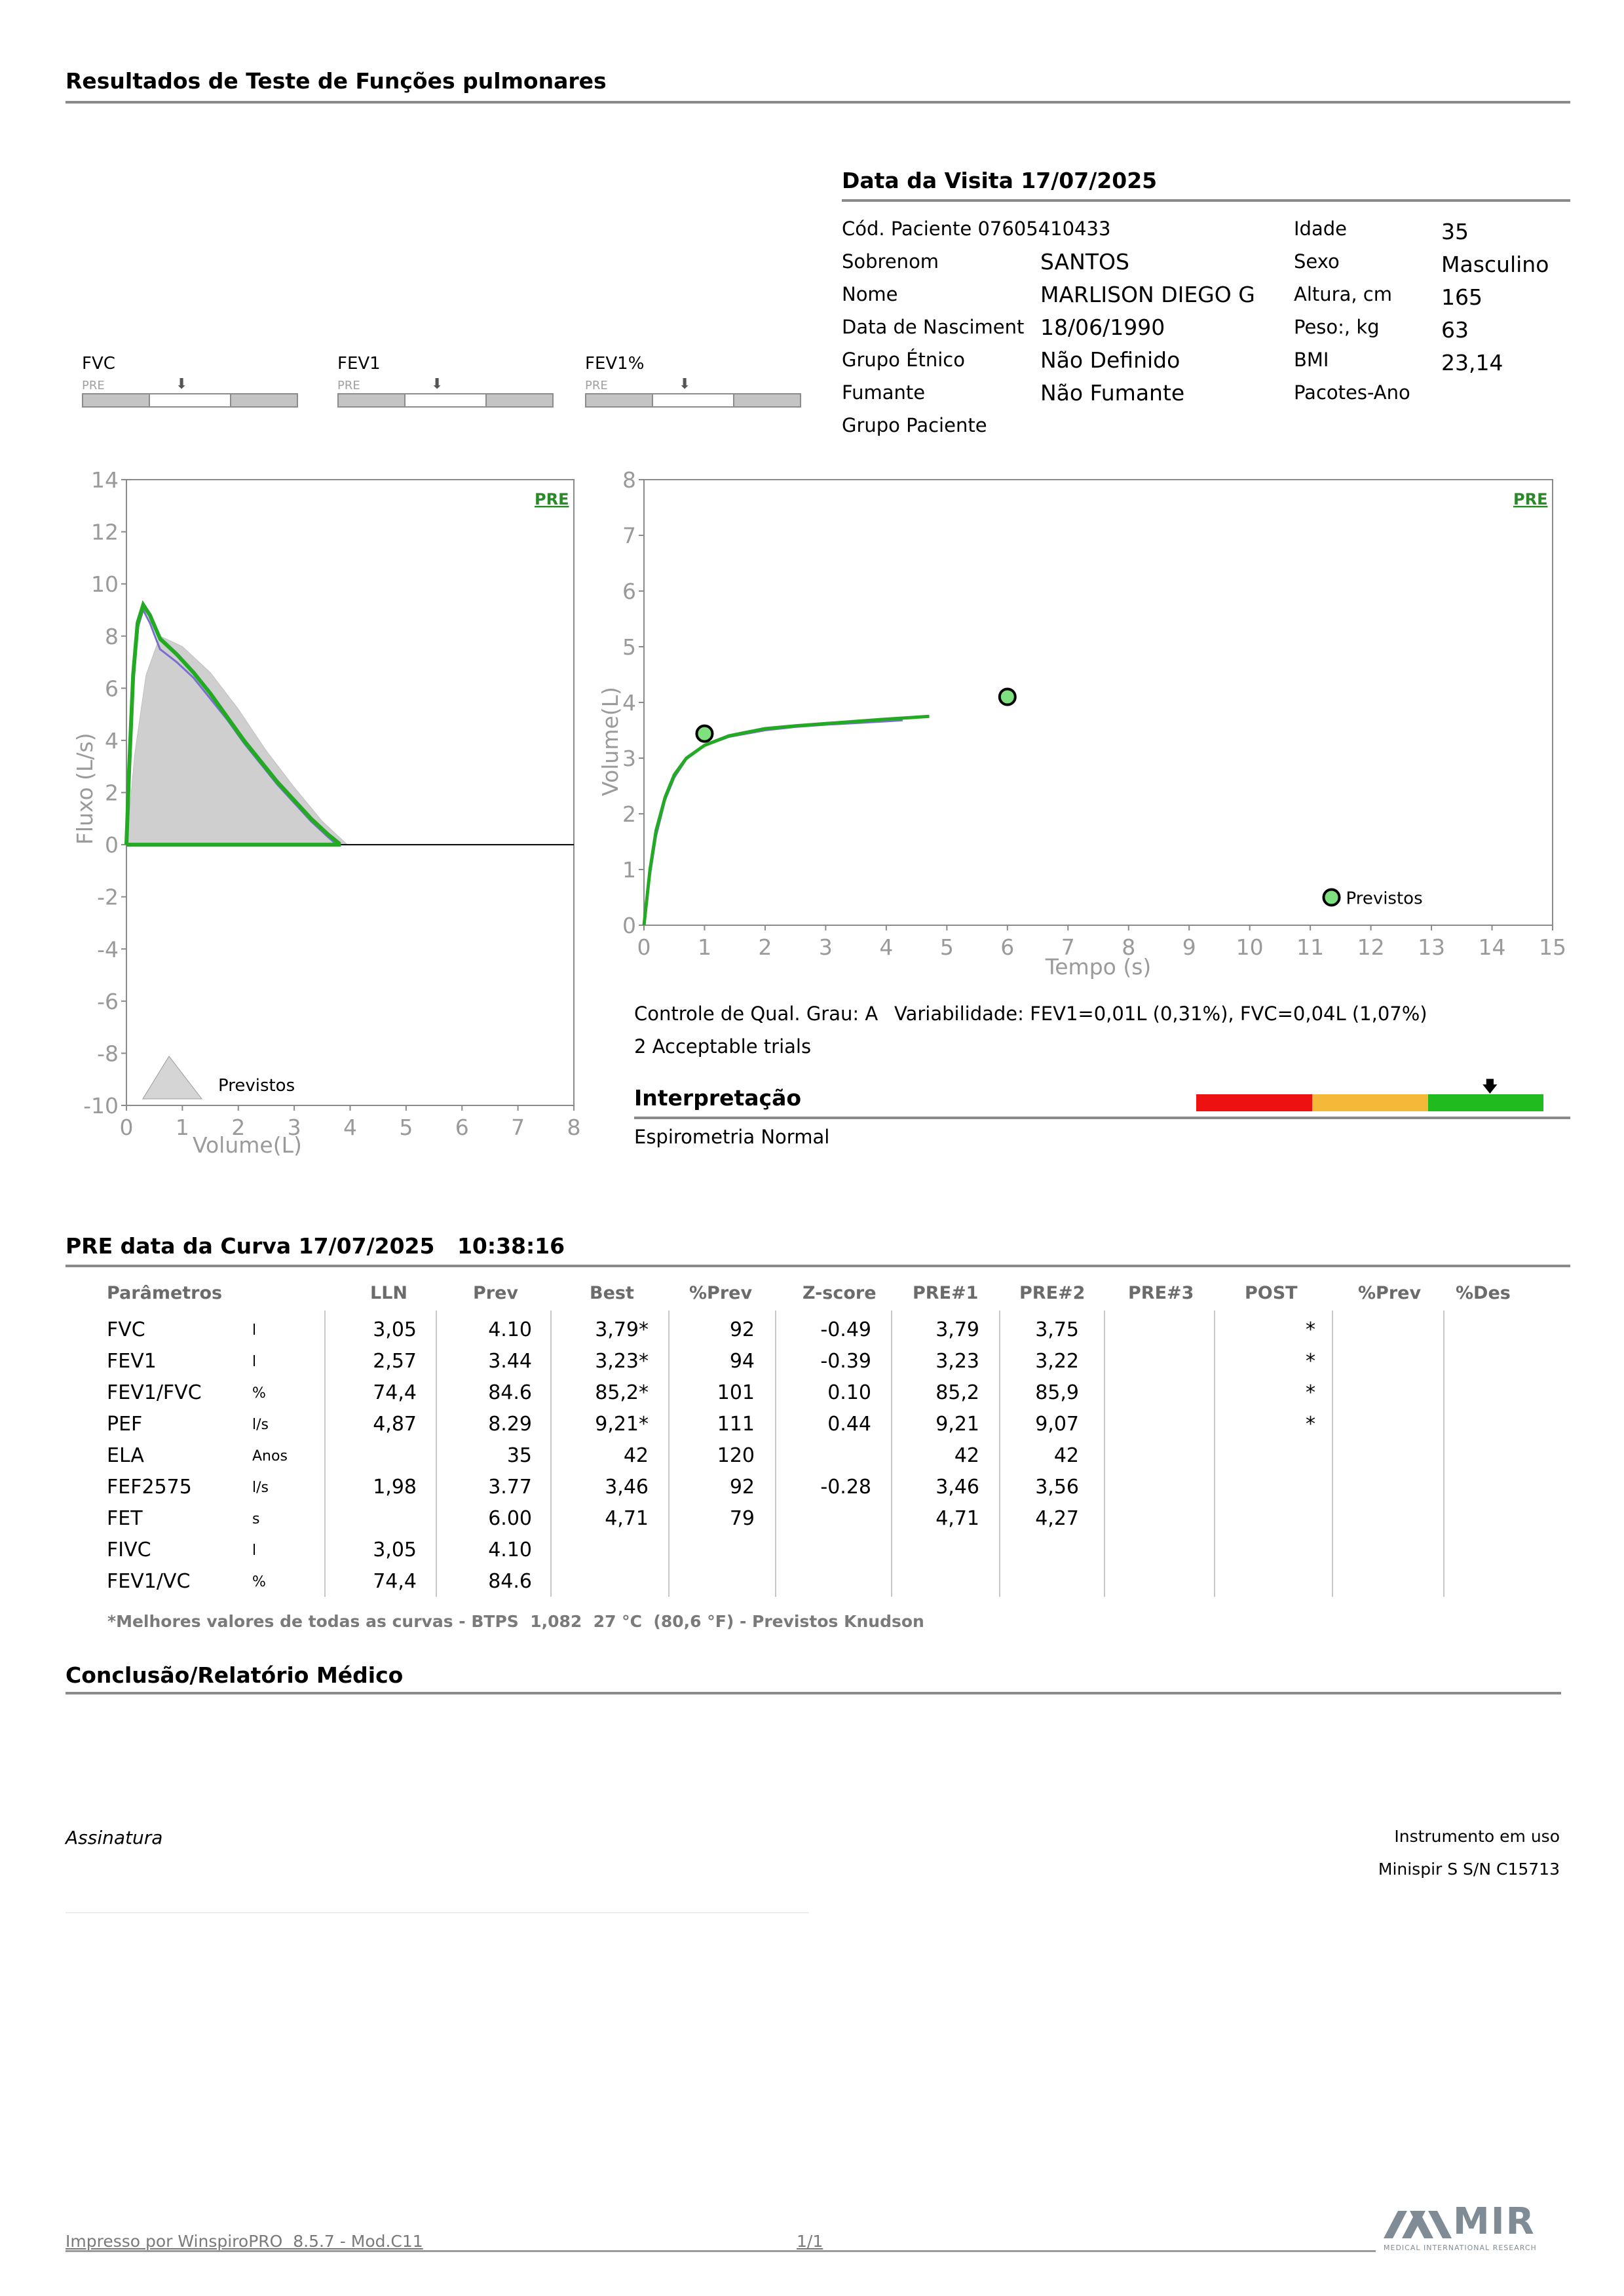 Image resolution: width=1624 pixels, height=2296 pixels. Describe the element at coordinates (914, 425) in the screenshot. I see `info-label: Grupo Paciente` at that location.